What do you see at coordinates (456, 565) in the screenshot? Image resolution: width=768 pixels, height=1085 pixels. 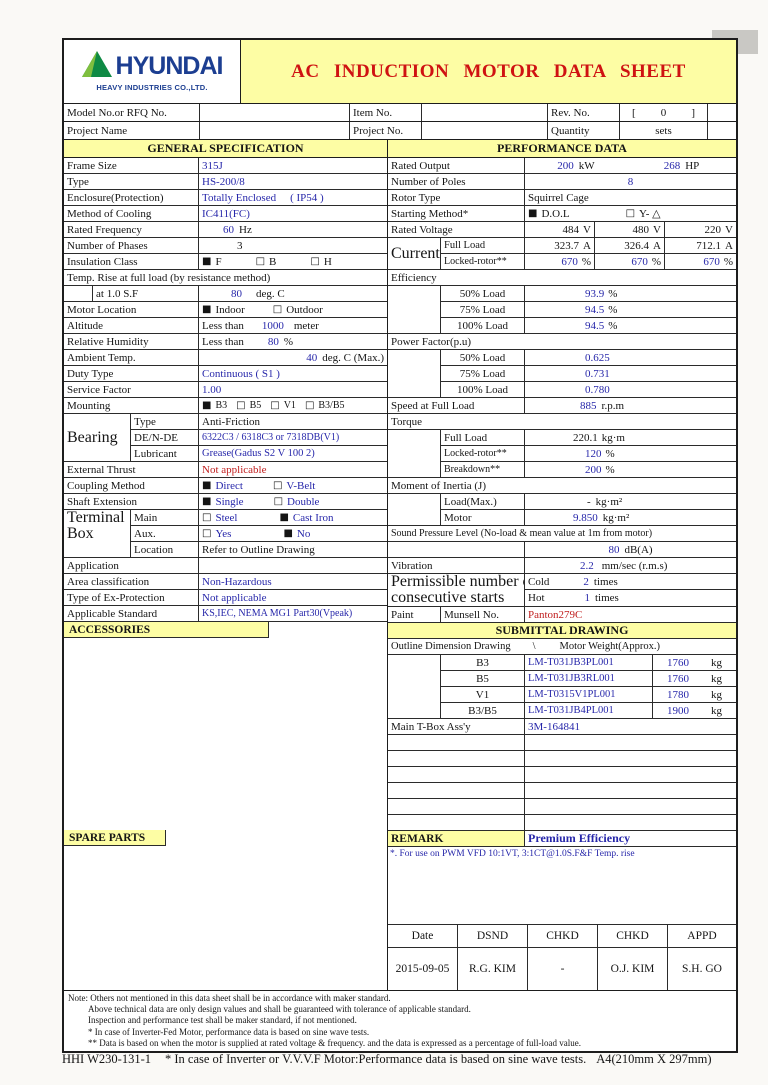 I see `field-label: Vibration` at bounding box center [456, 565].